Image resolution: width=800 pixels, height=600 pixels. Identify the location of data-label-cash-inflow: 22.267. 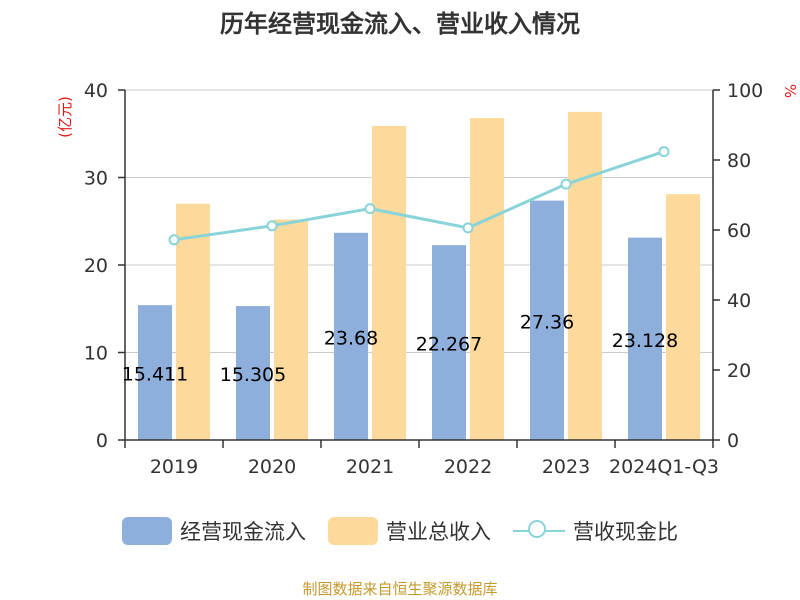
(449, 345).